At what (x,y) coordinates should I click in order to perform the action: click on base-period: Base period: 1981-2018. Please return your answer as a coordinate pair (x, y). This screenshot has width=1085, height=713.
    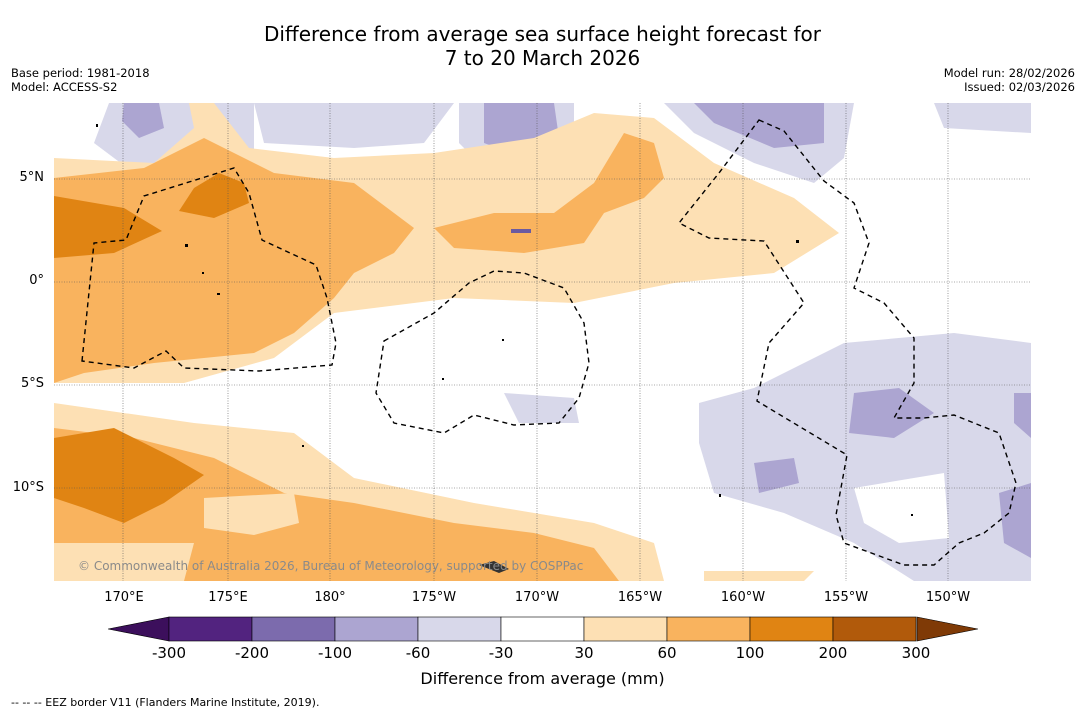
    Looking at the image, I should click on (80, 73).